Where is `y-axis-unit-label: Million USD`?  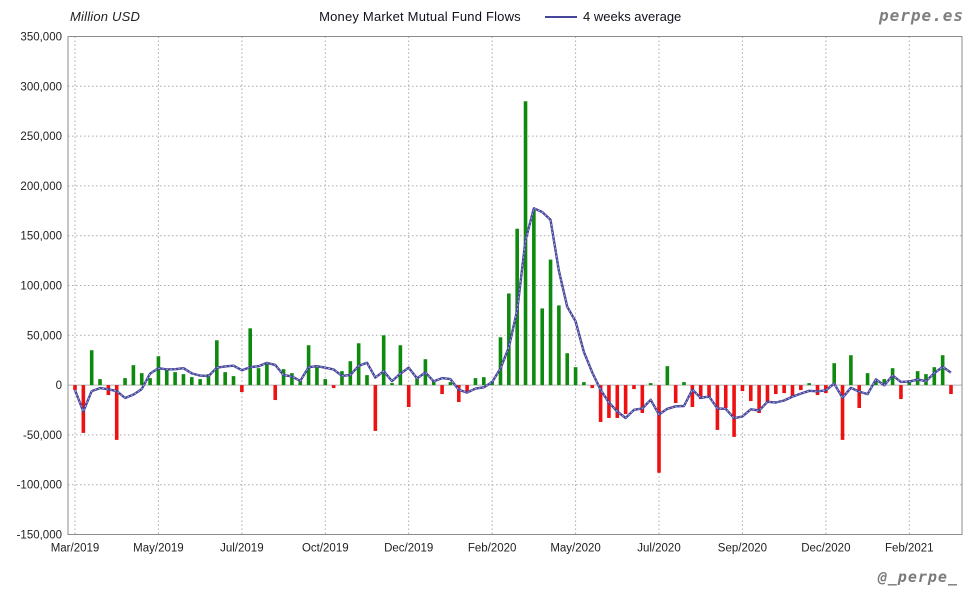
y-axis-unit-label: Million USD is located at coordinates (105, 16).